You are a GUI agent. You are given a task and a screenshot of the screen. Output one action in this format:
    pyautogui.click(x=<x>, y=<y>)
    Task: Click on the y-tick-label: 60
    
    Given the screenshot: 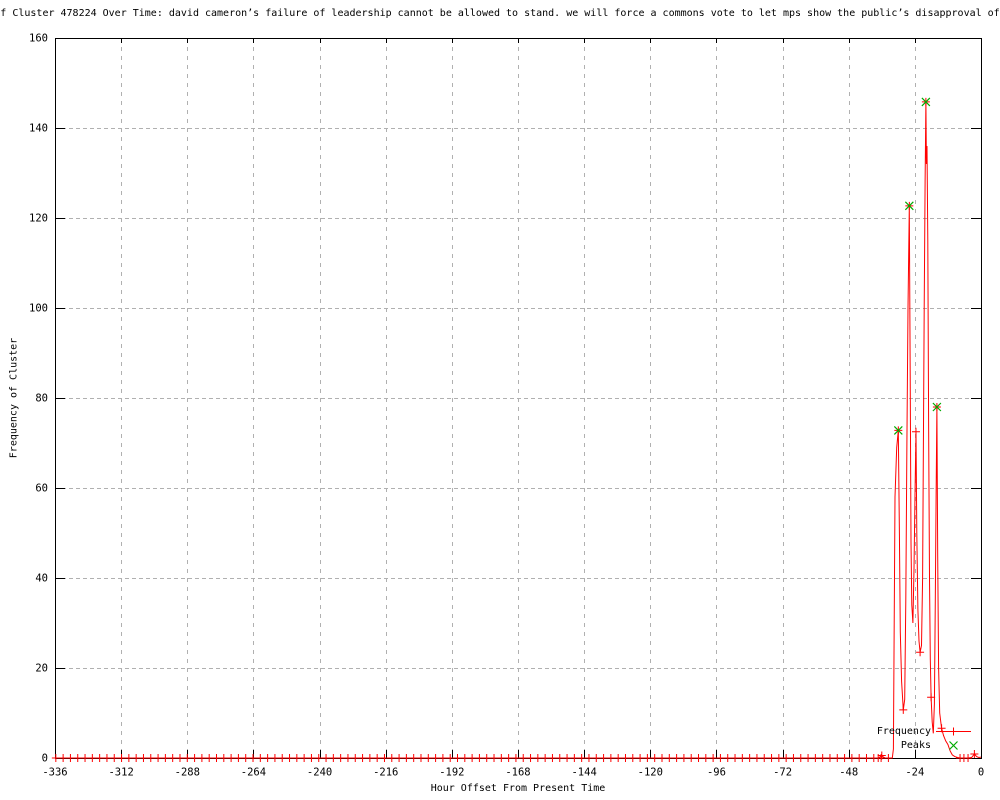 What is the action you would take?
    pyautogui.click(x=41, y=489)
    